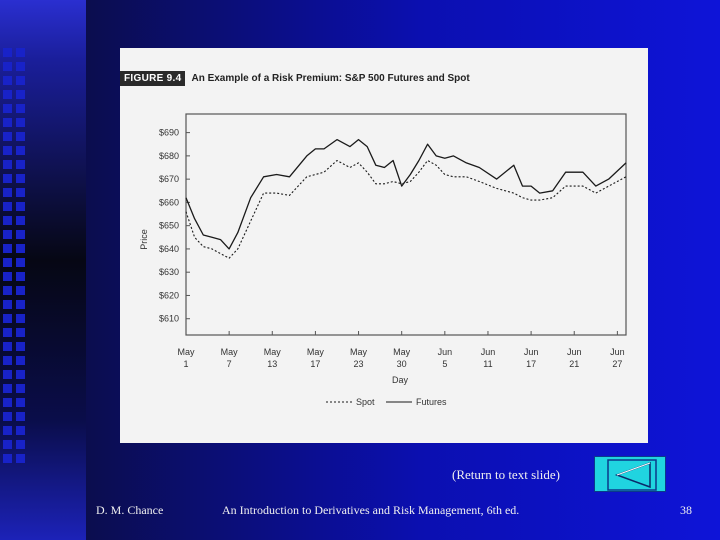 Image resolution: width=720 pixels, height=540 pixels. What do you see at coordinates (144, 239) in the screenshot?
I see `y-axis-label: Price` at bounding box center [144, 239].